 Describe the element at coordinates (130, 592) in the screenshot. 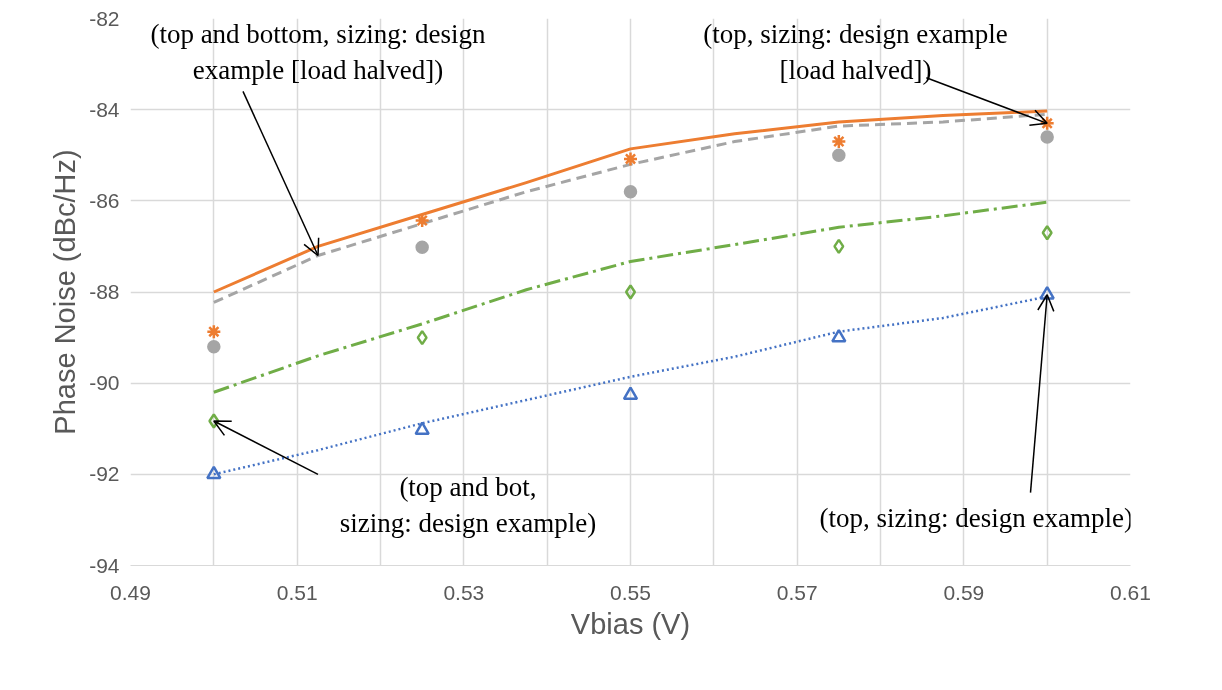

I see `x-tick-label: 0.49` at that location.